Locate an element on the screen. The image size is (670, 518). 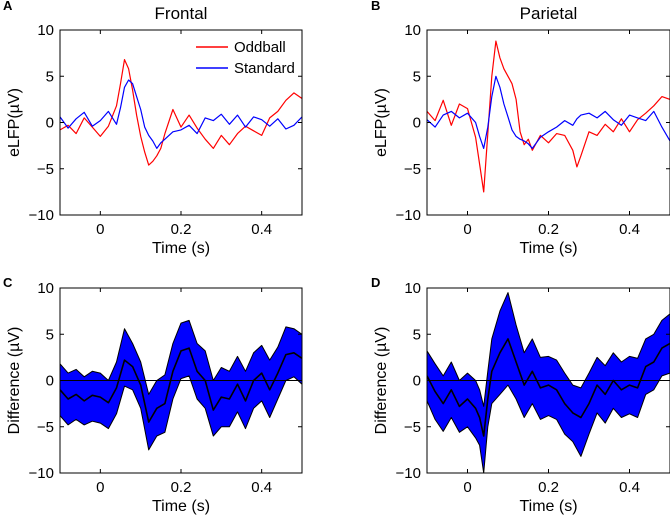
series-line-oddball is located at coordinates (181, 112).